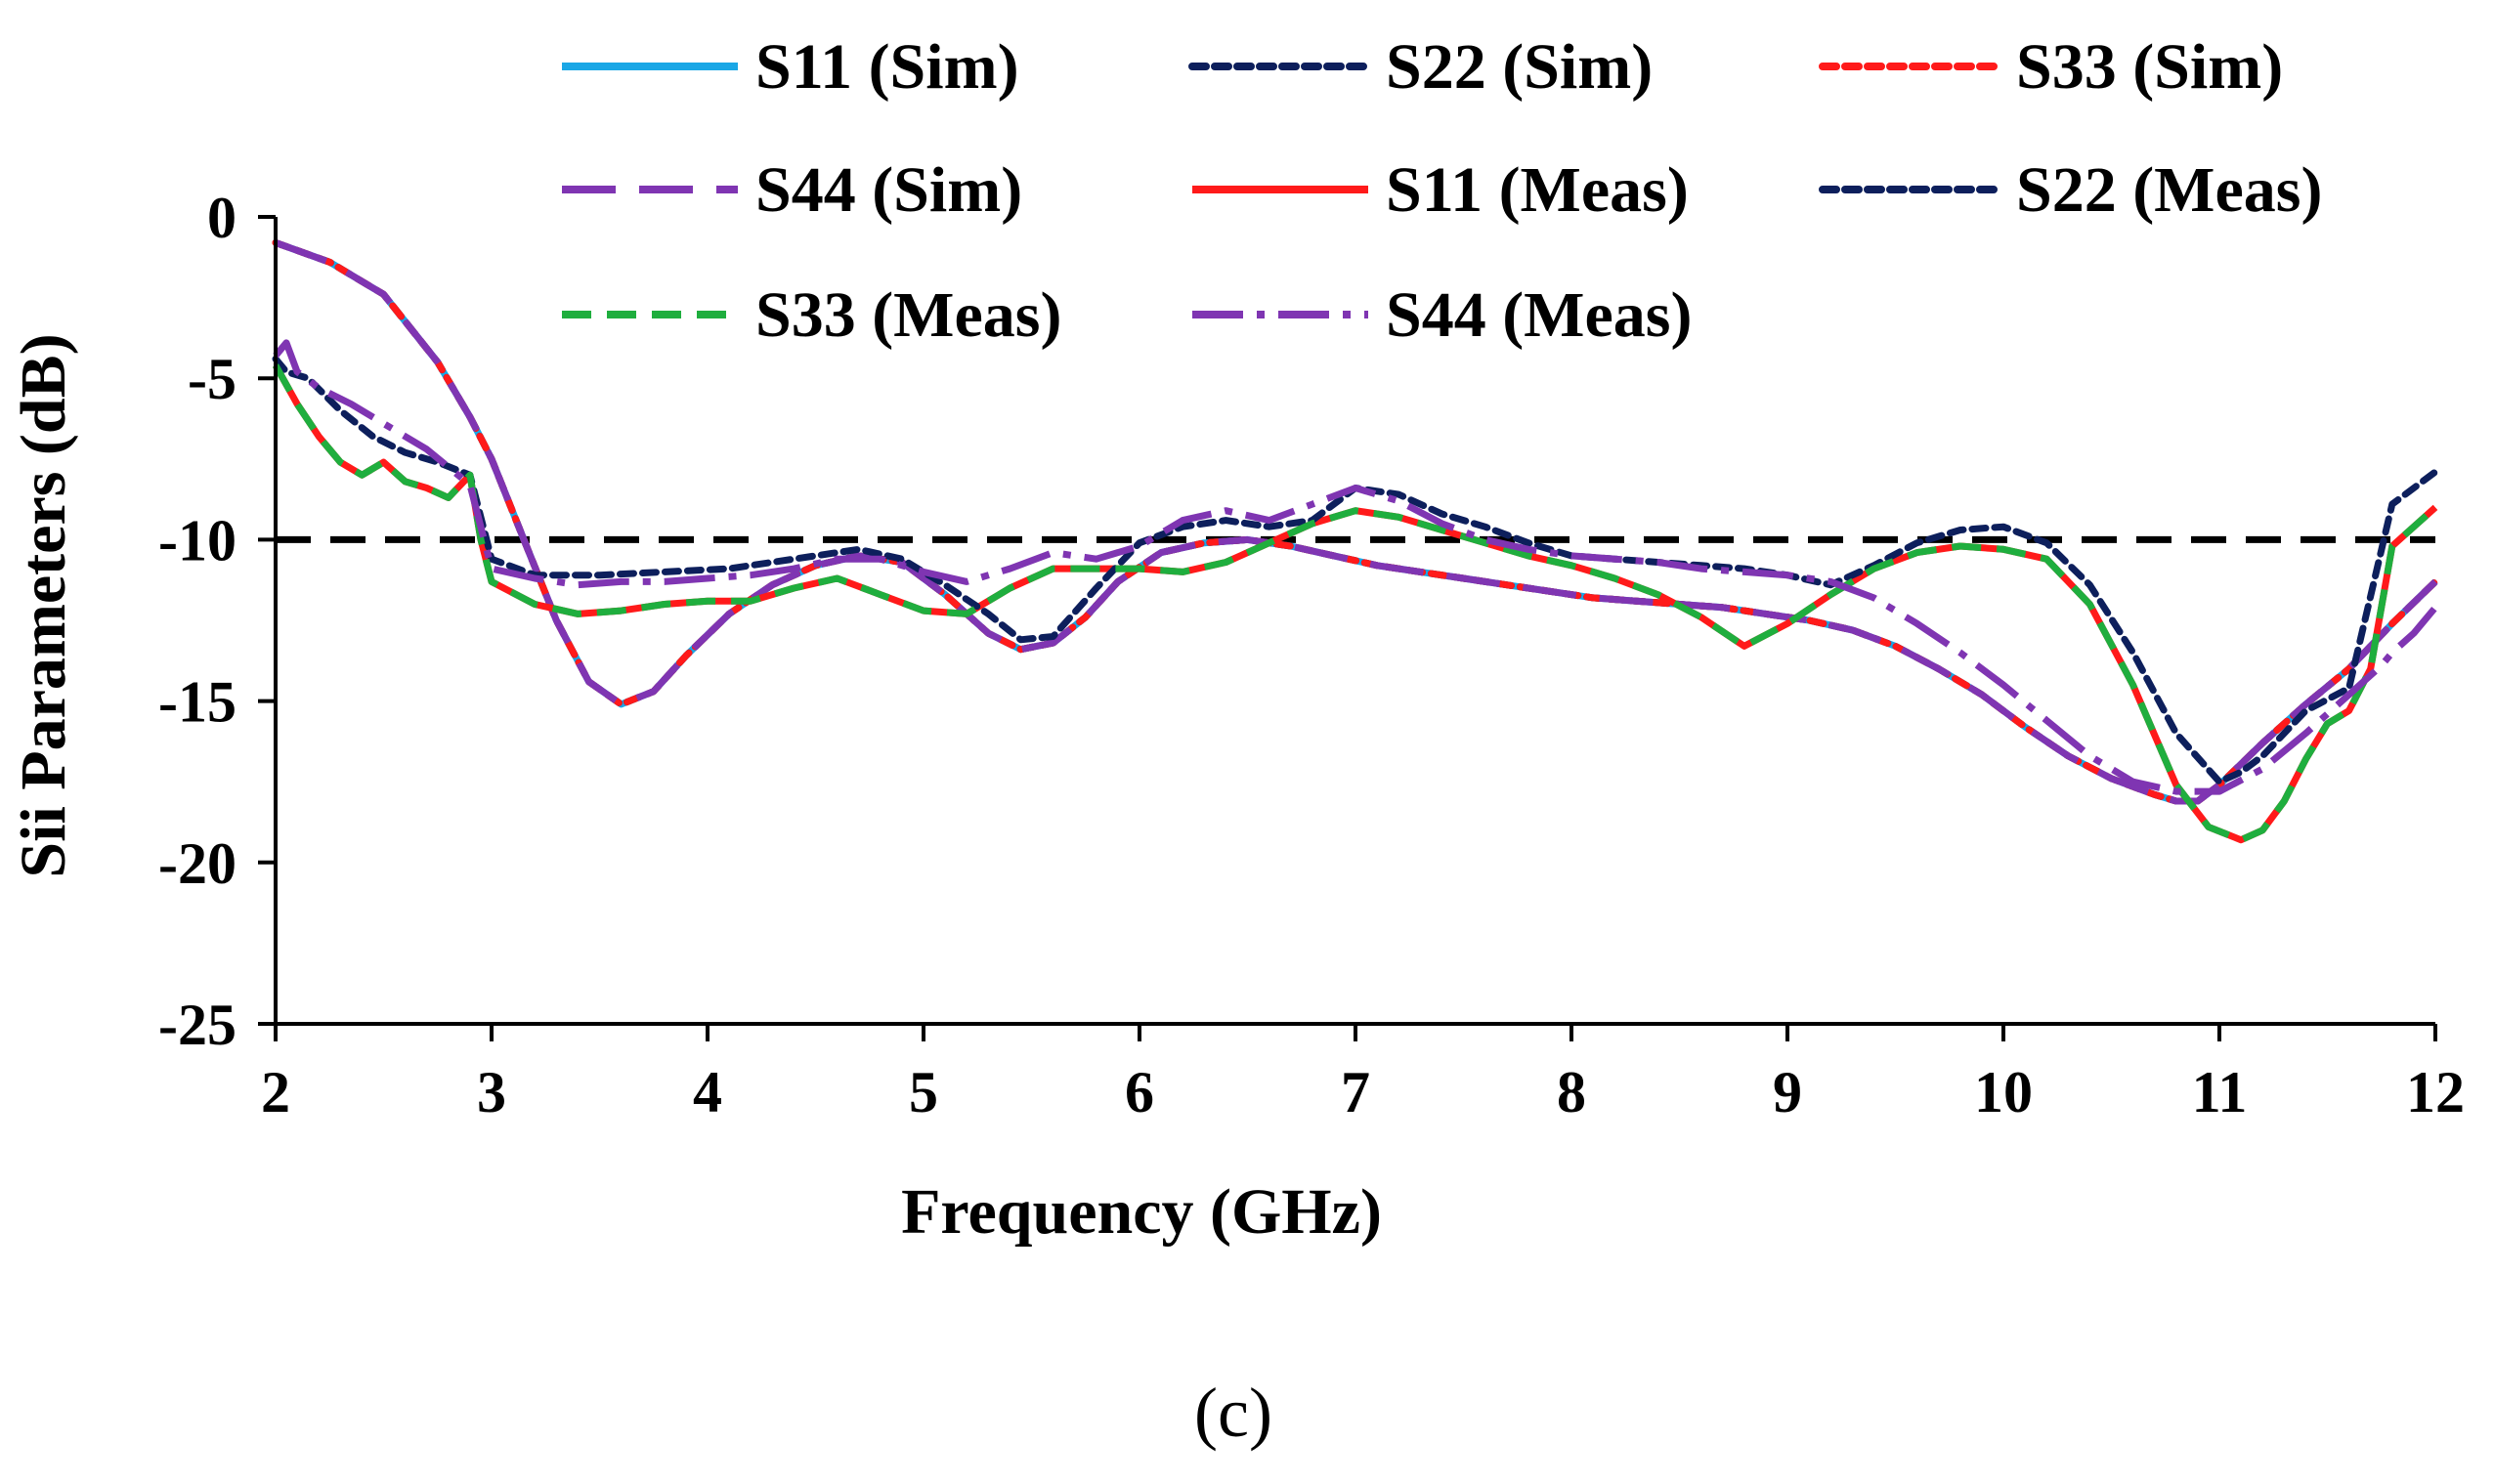  Describe the element at coordinates (275, 1092) in the screenshot. I see `x-tick-label: 2` at that location.